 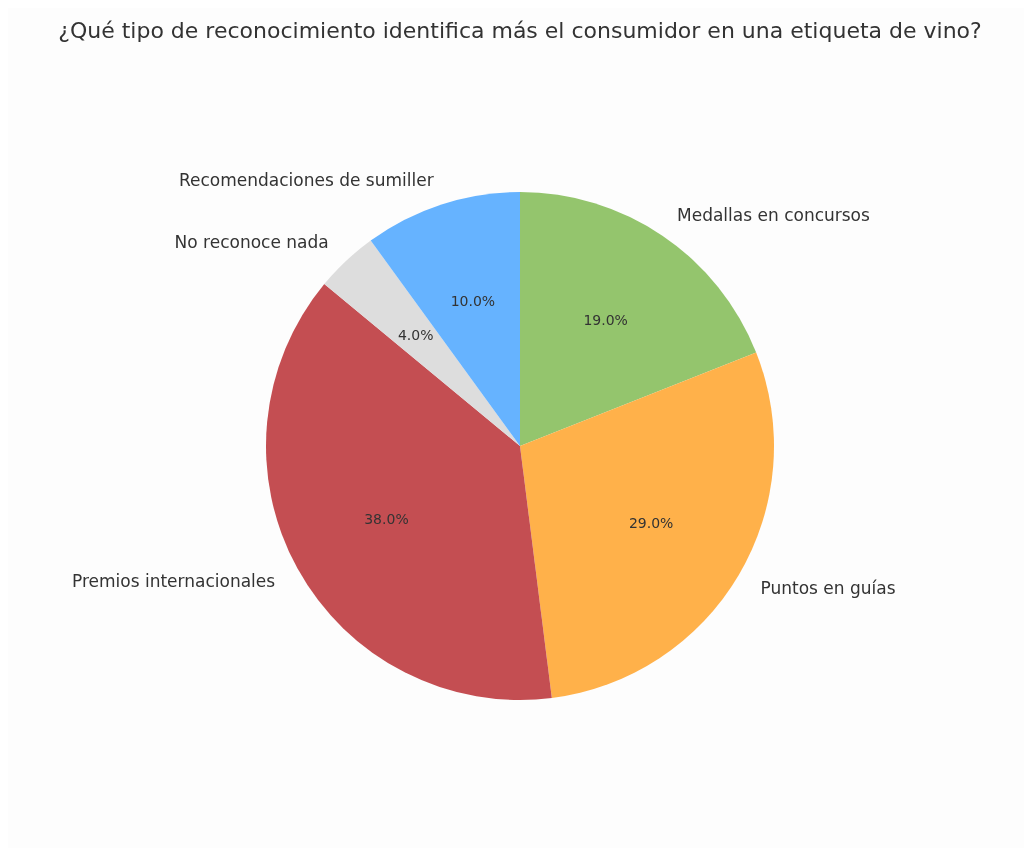 What do you see at coordinates (251, 242) in the screenshot?
I see `slice-label: No reconoce nada` at bounding box center [251, 242].